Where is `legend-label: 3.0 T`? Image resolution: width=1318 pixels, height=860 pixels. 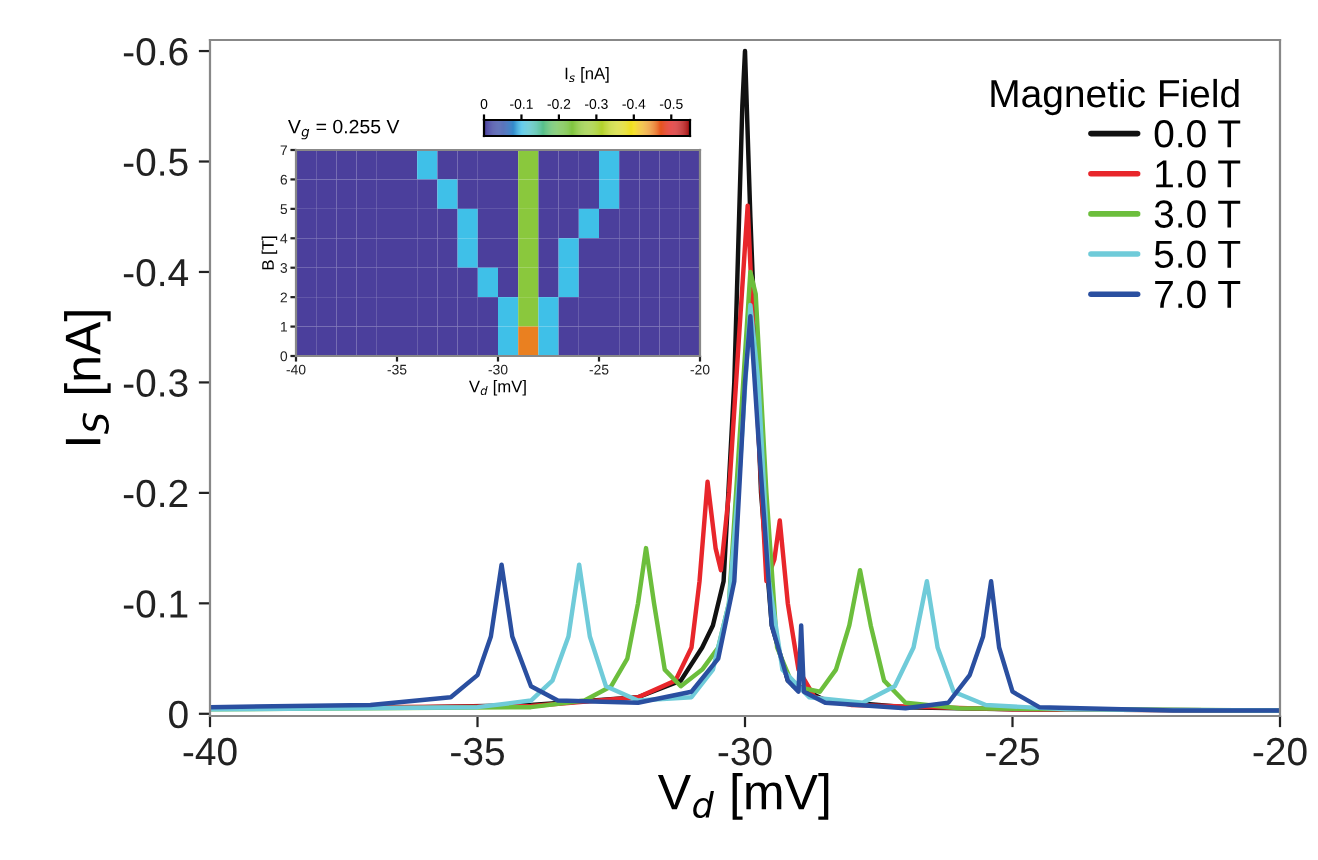 legend-label: 3.0 T is located at coordinates (1197, 214).